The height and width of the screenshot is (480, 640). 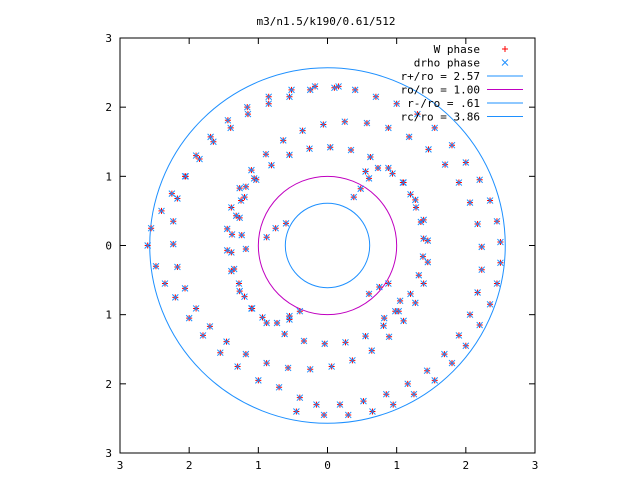 What do you see at coordinates (440, 90) in the screenshot?
I see `legend-label: ro/ro = 1.00` at bounding box center [440, 90].